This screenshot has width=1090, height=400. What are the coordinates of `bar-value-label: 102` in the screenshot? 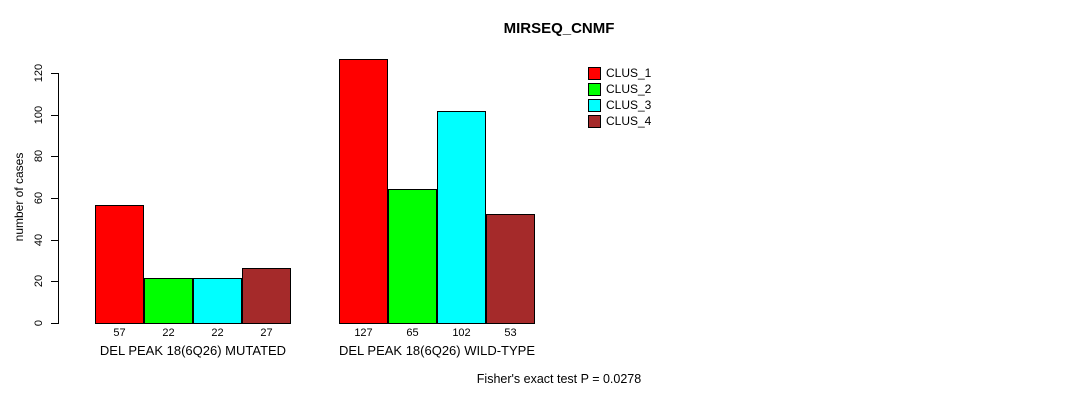 It's located at (461, 333).